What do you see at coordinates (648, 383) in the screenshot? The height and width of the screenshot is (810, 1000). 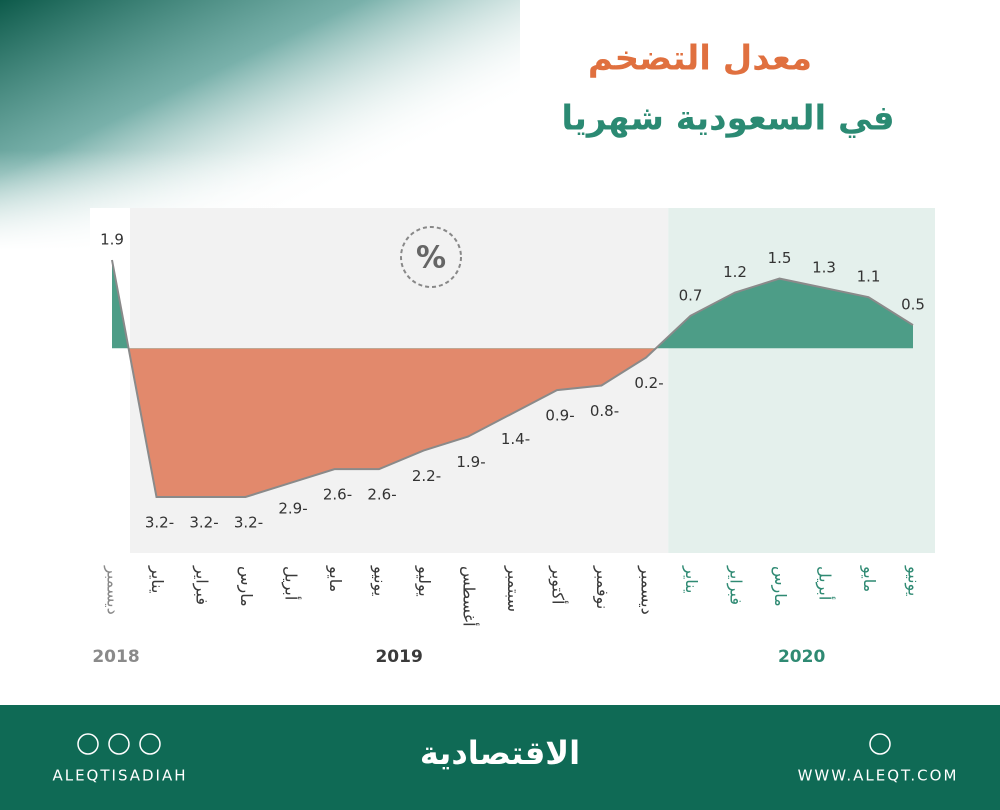 I see `value-label: 0.2-` at bounding box center [648, 383].